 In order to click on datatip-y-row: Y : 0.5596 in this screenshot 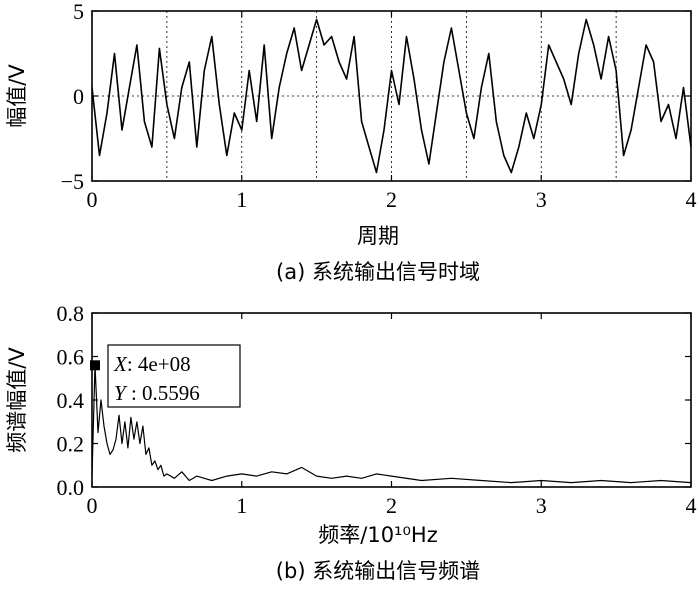, I will do `click(157, 393)`.